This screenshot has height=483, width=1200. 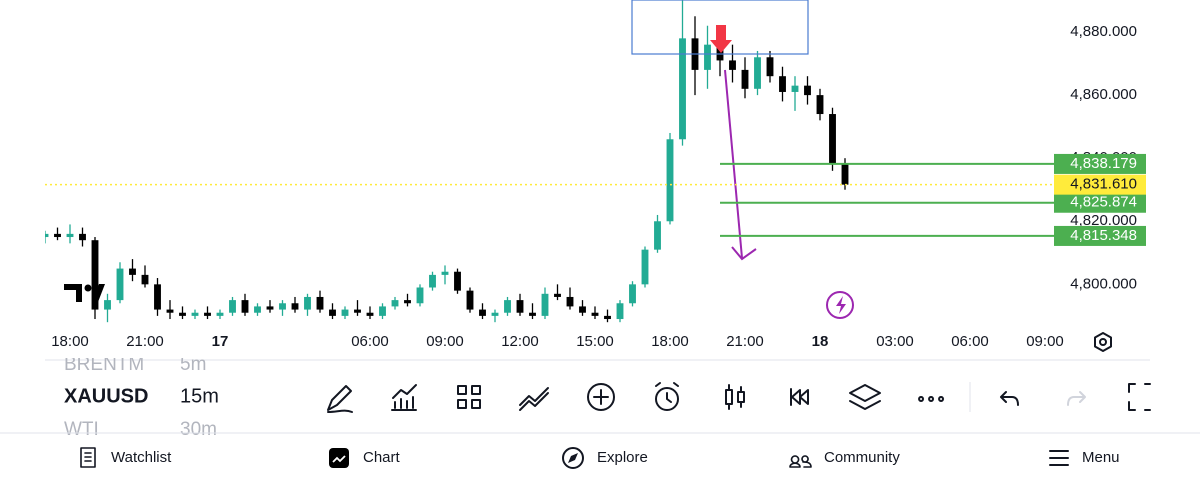 I want to click on nav-item: Explore, so click(x=622, y=457).